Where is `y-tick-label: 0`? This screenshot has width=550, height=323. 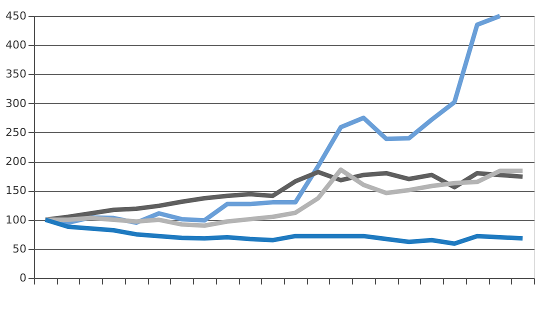
y-tick-label: 0 is located at coordinates (23, 278).